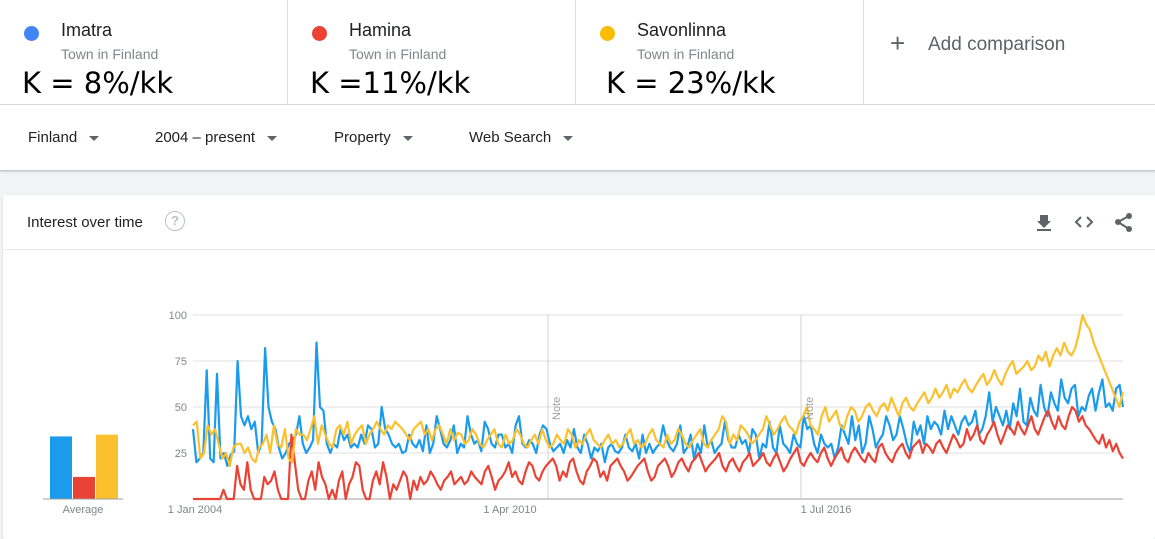 The height and width of the screenshot is (539, 1155). I want to click on average-bar-savonlinna, so click(107, 466).